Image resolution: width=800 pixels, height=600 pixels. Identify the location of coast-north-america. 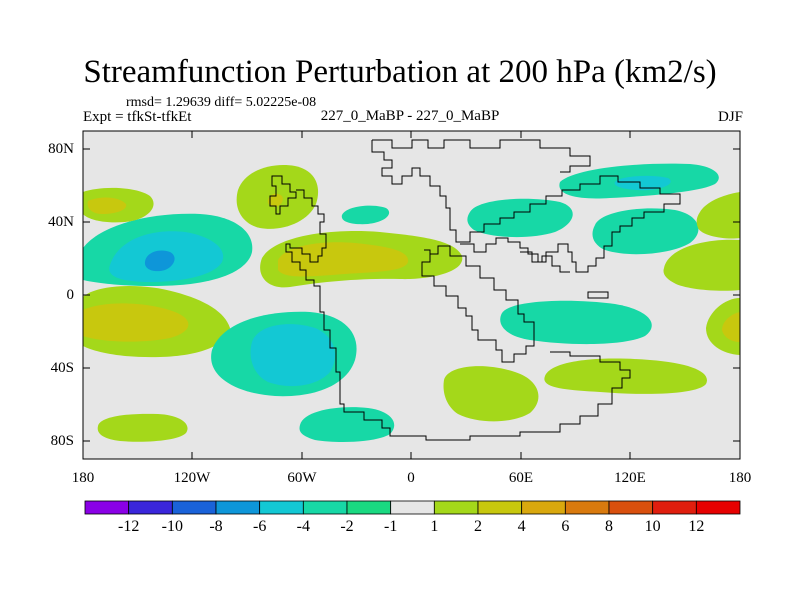
(283, 195).